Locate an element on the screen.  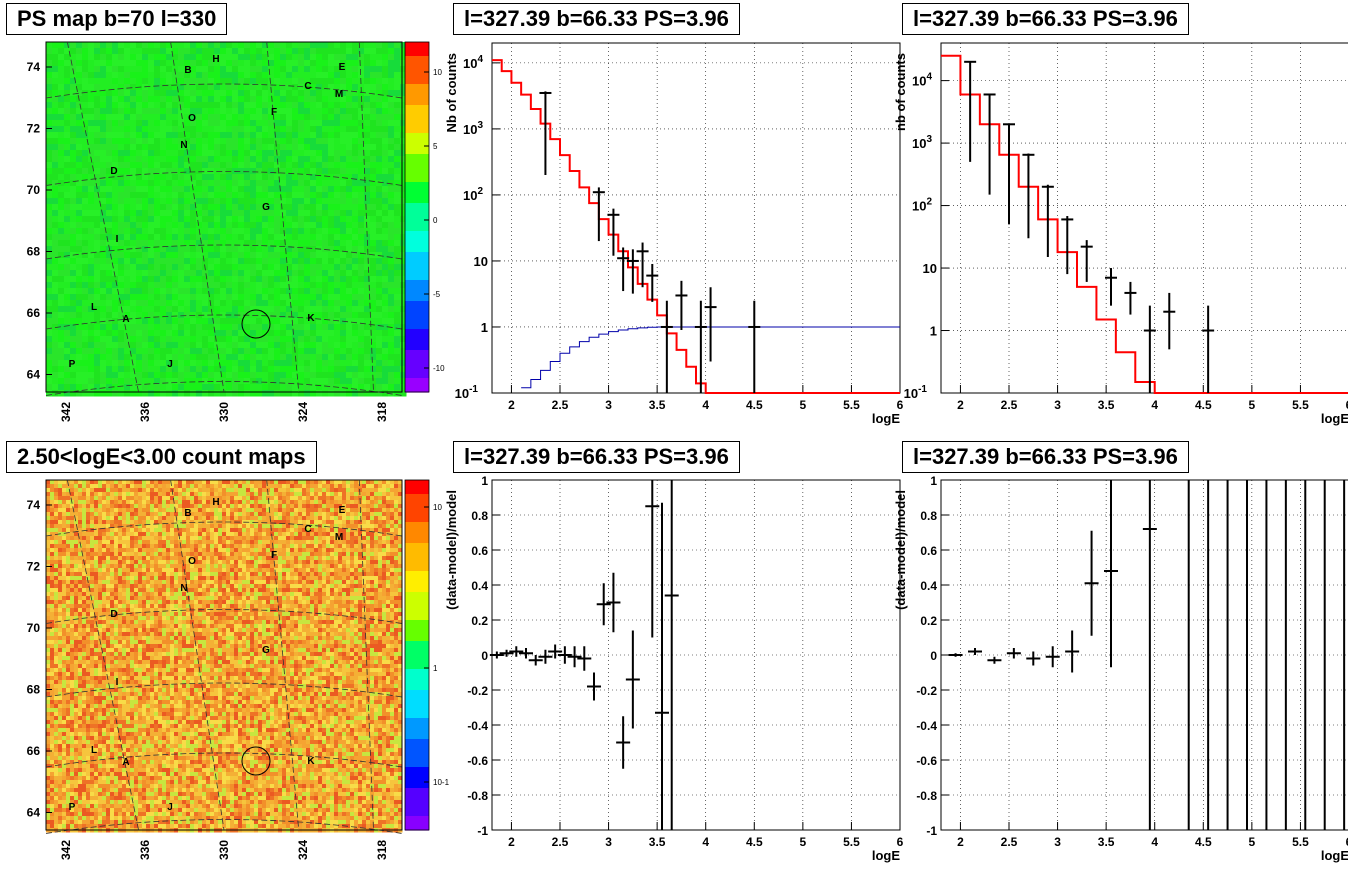
source-label-h: H is located at coordinates (215, 59).